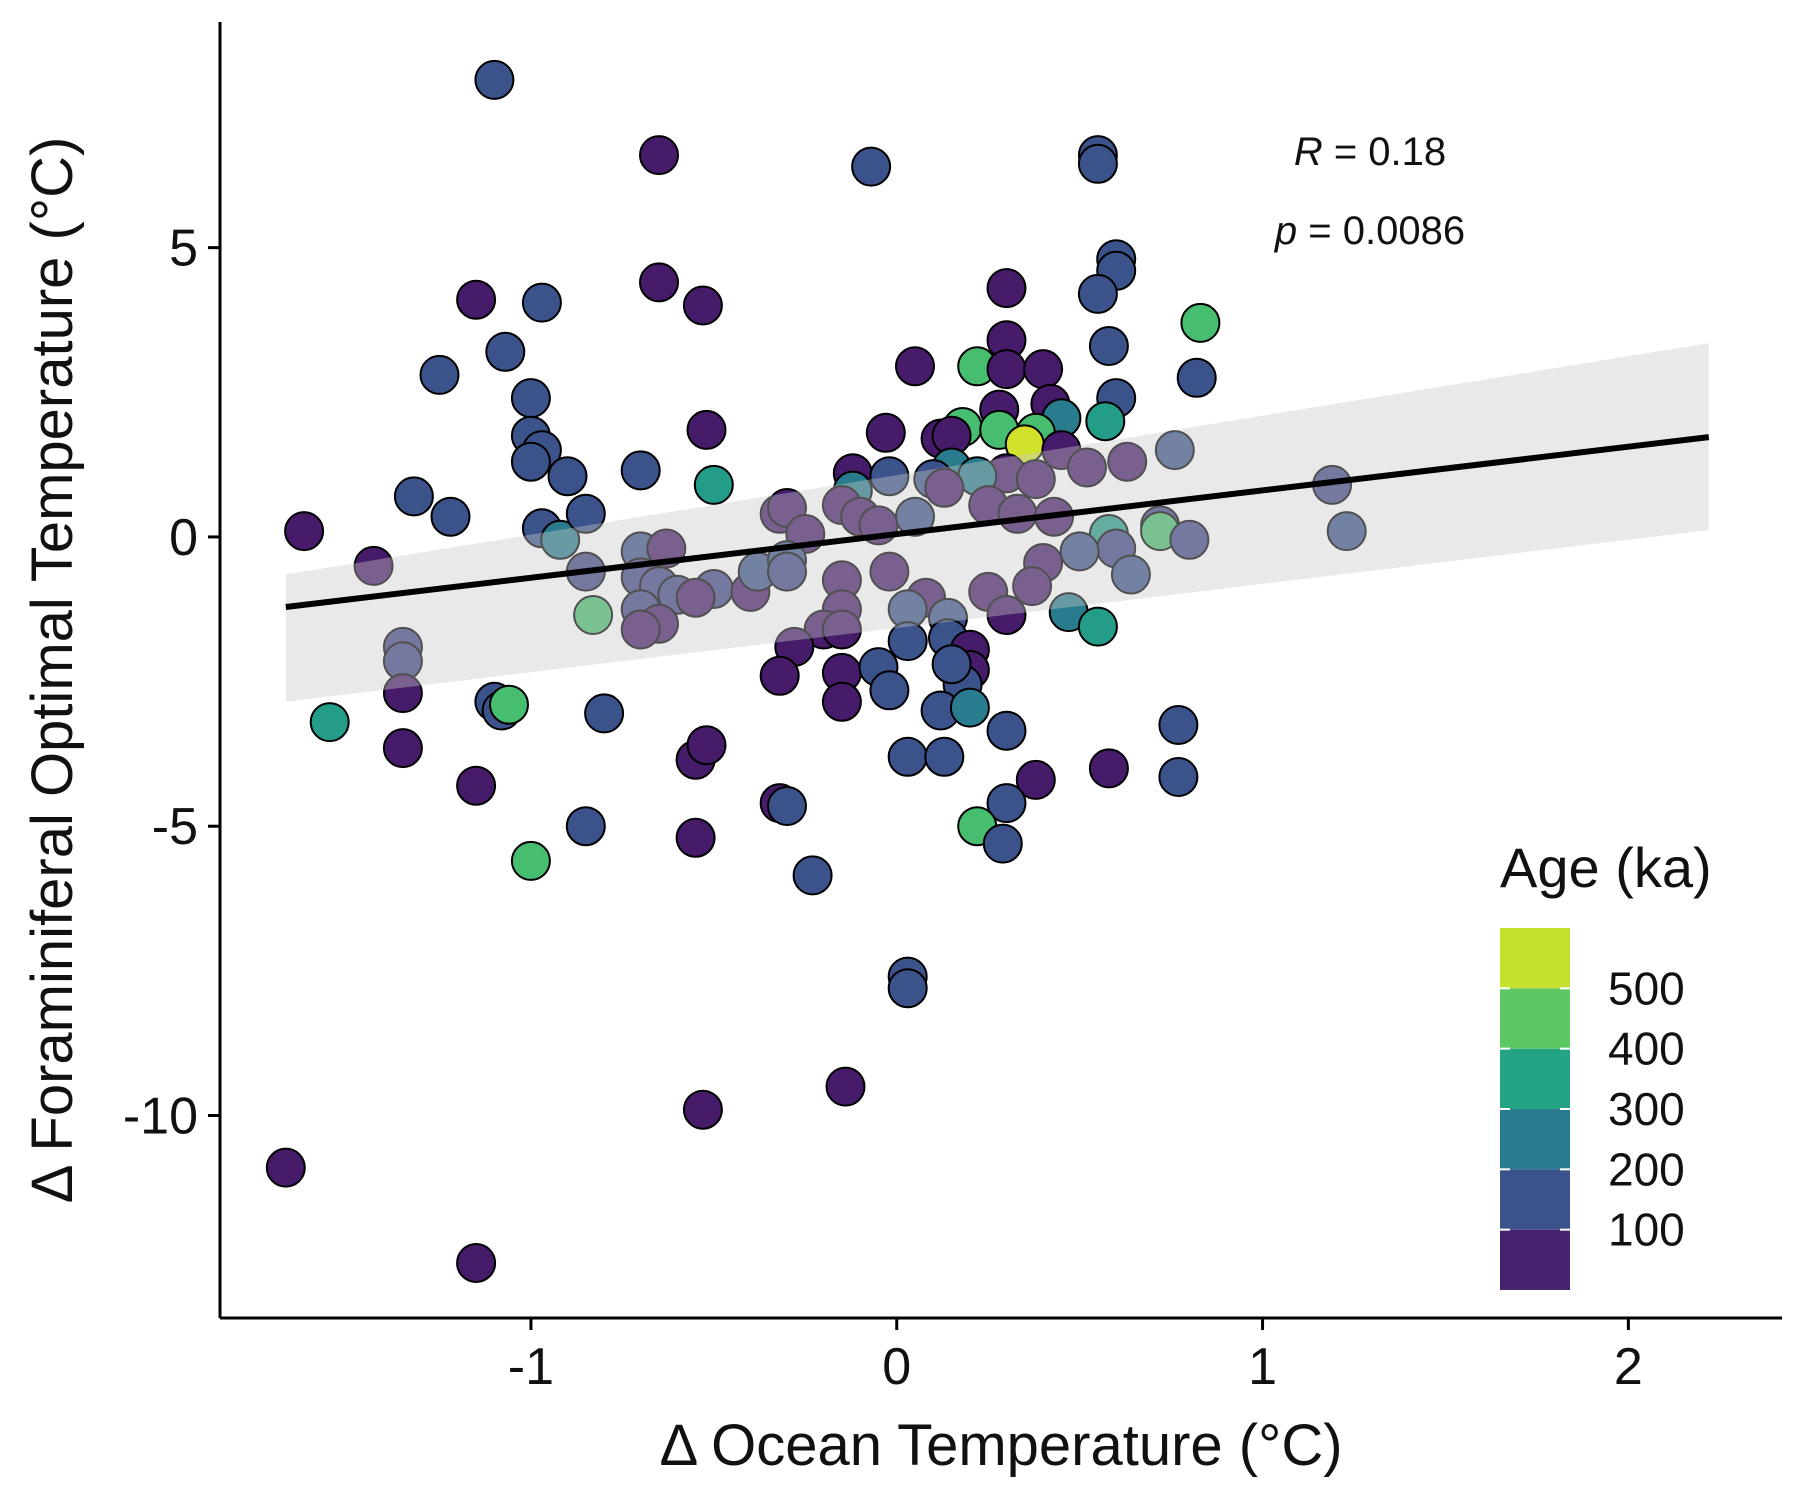  What do you see at coordinates (52, 670) in the screenshot?
I see `y-axis-title: Δ Foraminiferal Optimal Temperature (°C)` at bounding box center [52, 670].